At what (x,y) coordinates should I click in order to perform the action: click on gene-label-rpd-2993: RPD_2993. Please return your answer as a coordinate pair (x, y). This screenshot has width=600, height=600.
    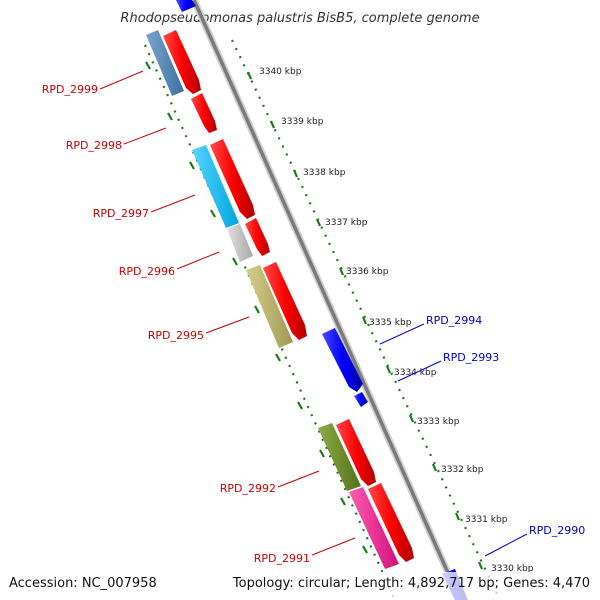
    Looking at the image, I should click on (471, 357).